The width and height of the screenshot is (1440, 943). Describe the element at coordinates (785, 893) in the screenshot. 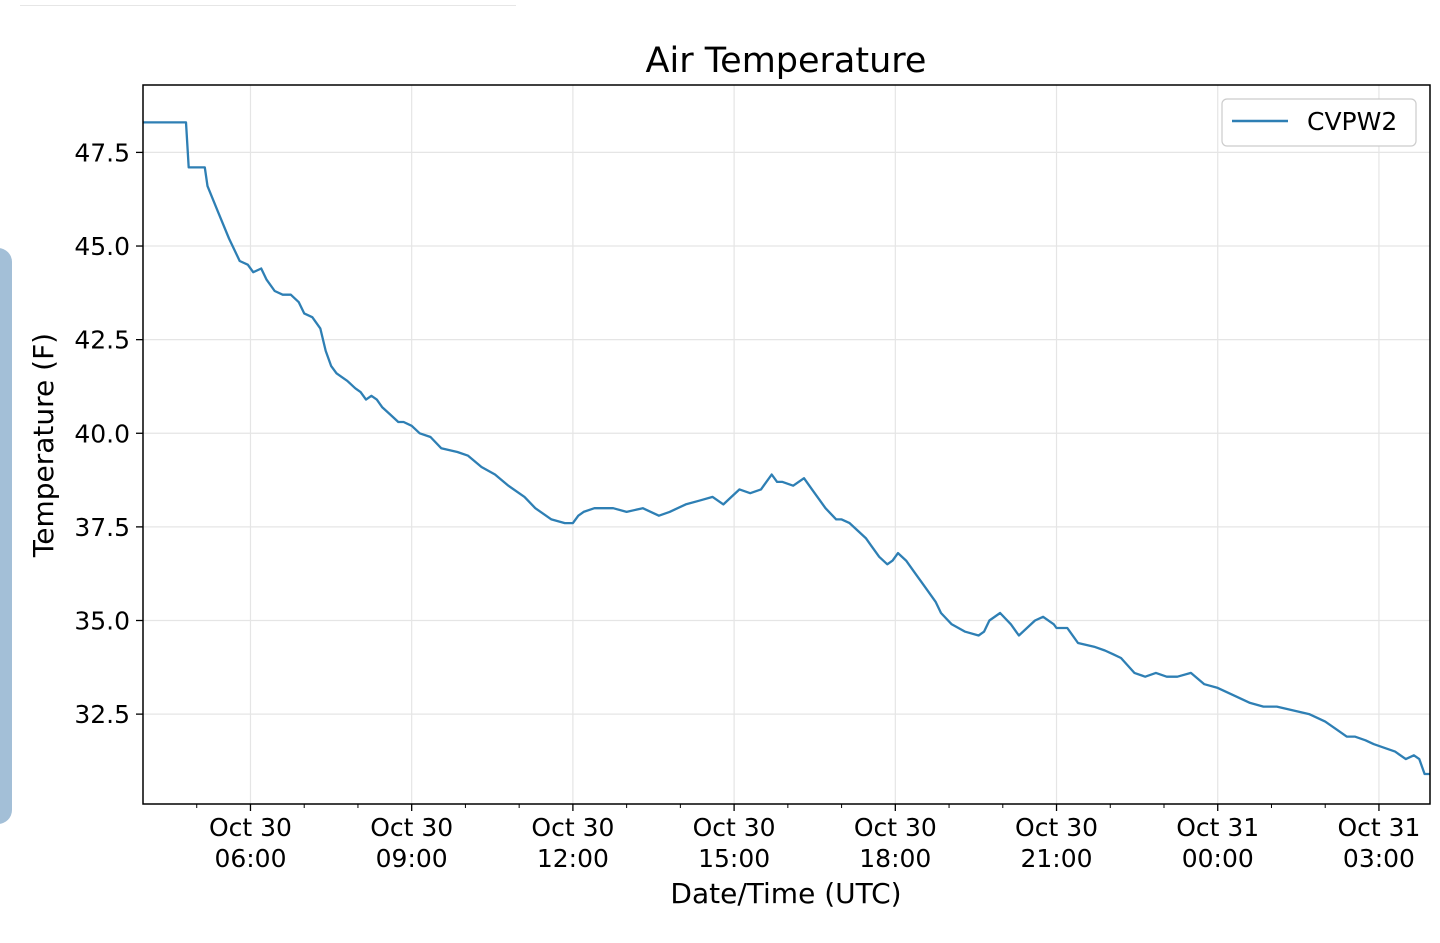

I see `x-axis-label: Date/Time (UTC)` at that location.